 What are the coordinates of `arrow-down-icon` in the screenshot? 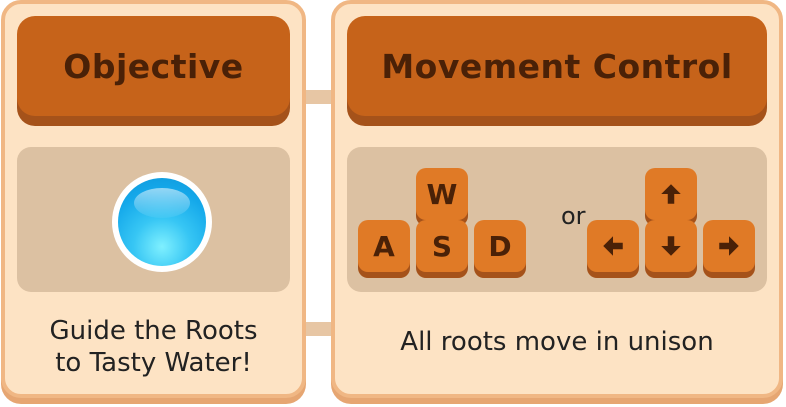 It's located at (671, 246).